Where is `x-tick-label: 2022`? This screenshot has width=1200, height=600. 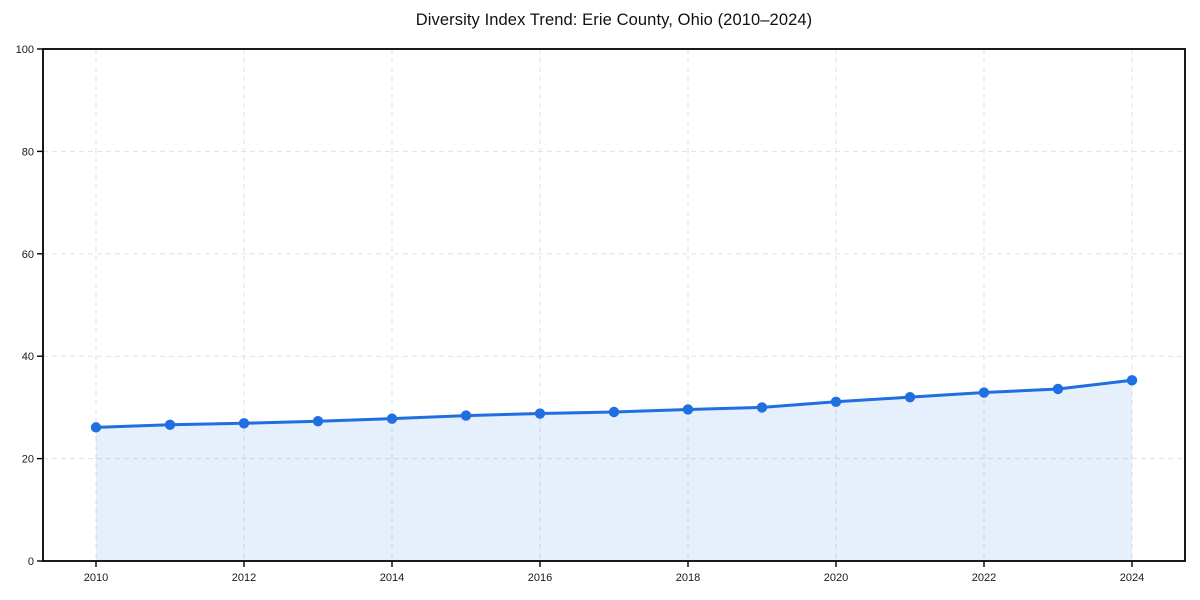
x-tick-label: 2022 is located at coordinates (984, 578).